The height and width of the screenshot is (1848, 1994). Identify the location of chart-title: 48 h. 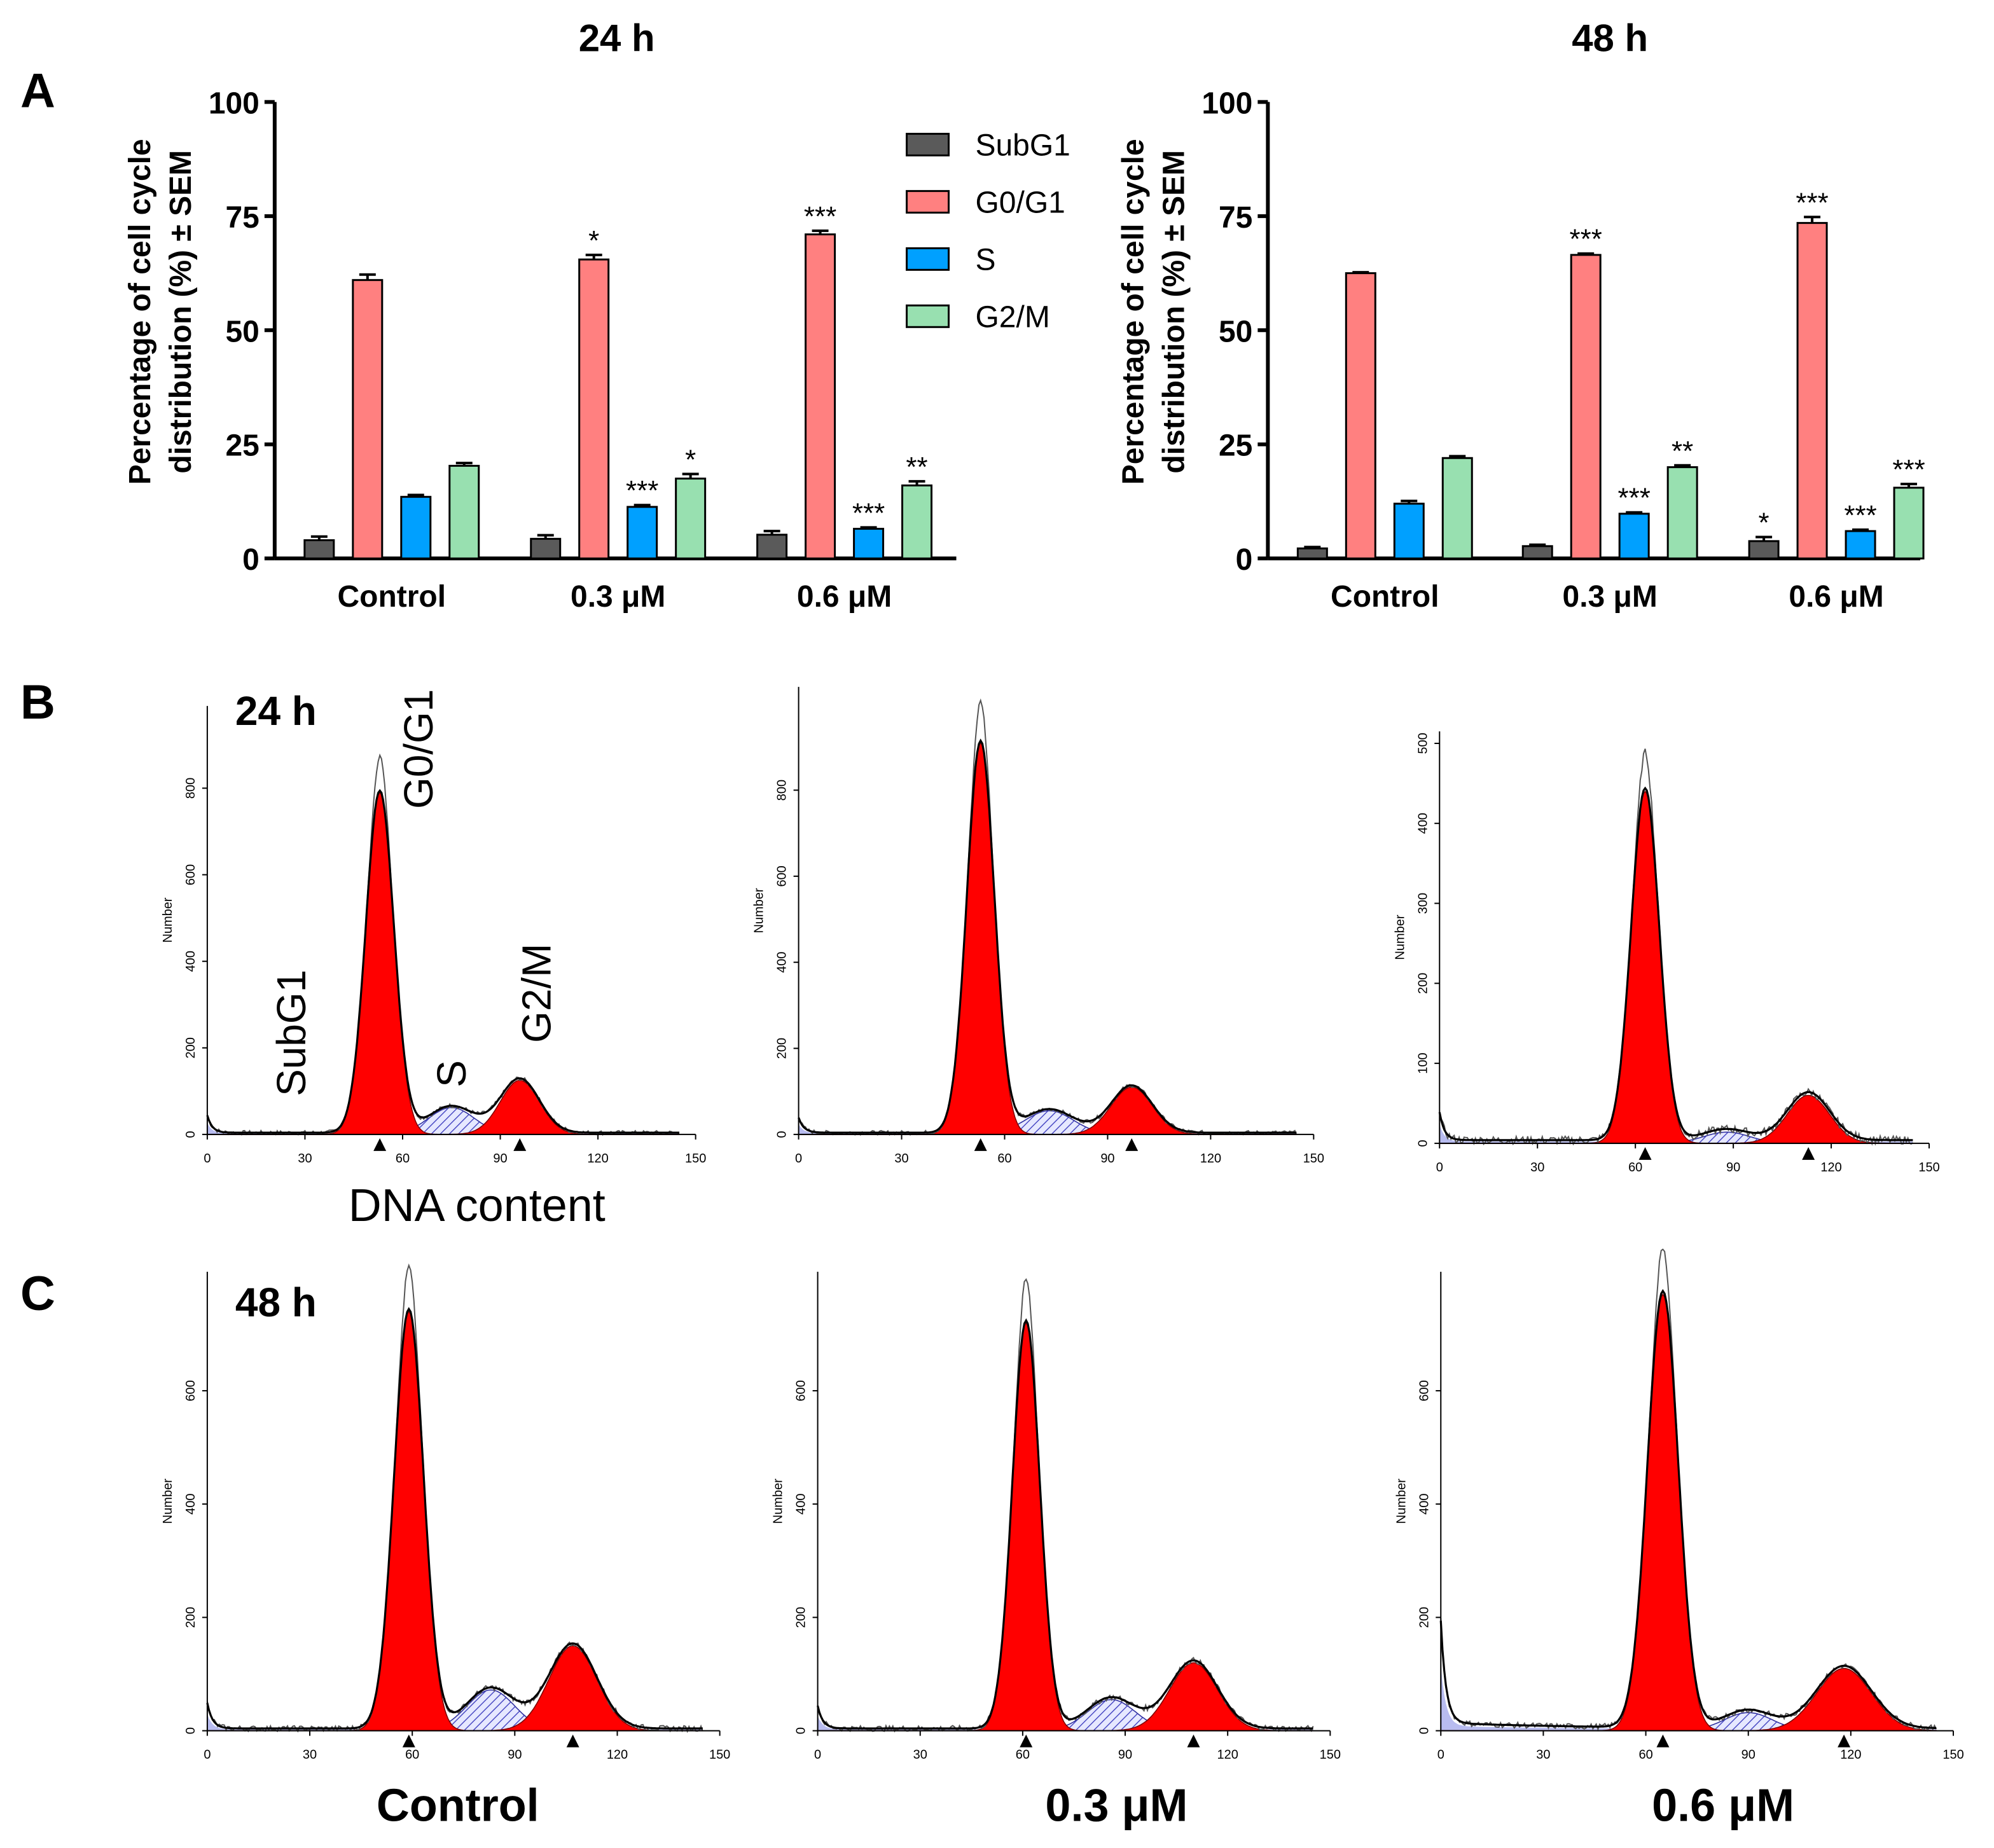
(1610, 38).